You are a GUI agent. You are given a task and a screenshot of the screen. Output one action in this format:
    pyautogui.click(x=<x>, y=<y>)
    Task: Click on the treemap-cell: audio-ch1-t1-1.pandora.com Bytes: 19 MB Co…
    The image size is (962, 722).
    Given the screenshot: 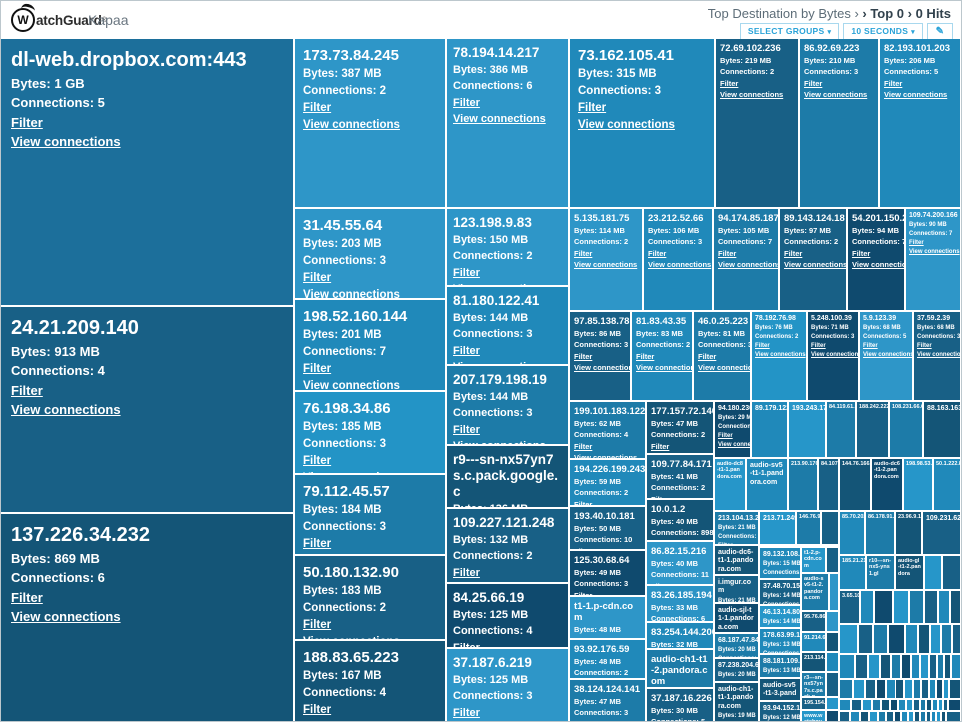 What is the action you would take?
    pyautogui.click(x=736, y=702)
    